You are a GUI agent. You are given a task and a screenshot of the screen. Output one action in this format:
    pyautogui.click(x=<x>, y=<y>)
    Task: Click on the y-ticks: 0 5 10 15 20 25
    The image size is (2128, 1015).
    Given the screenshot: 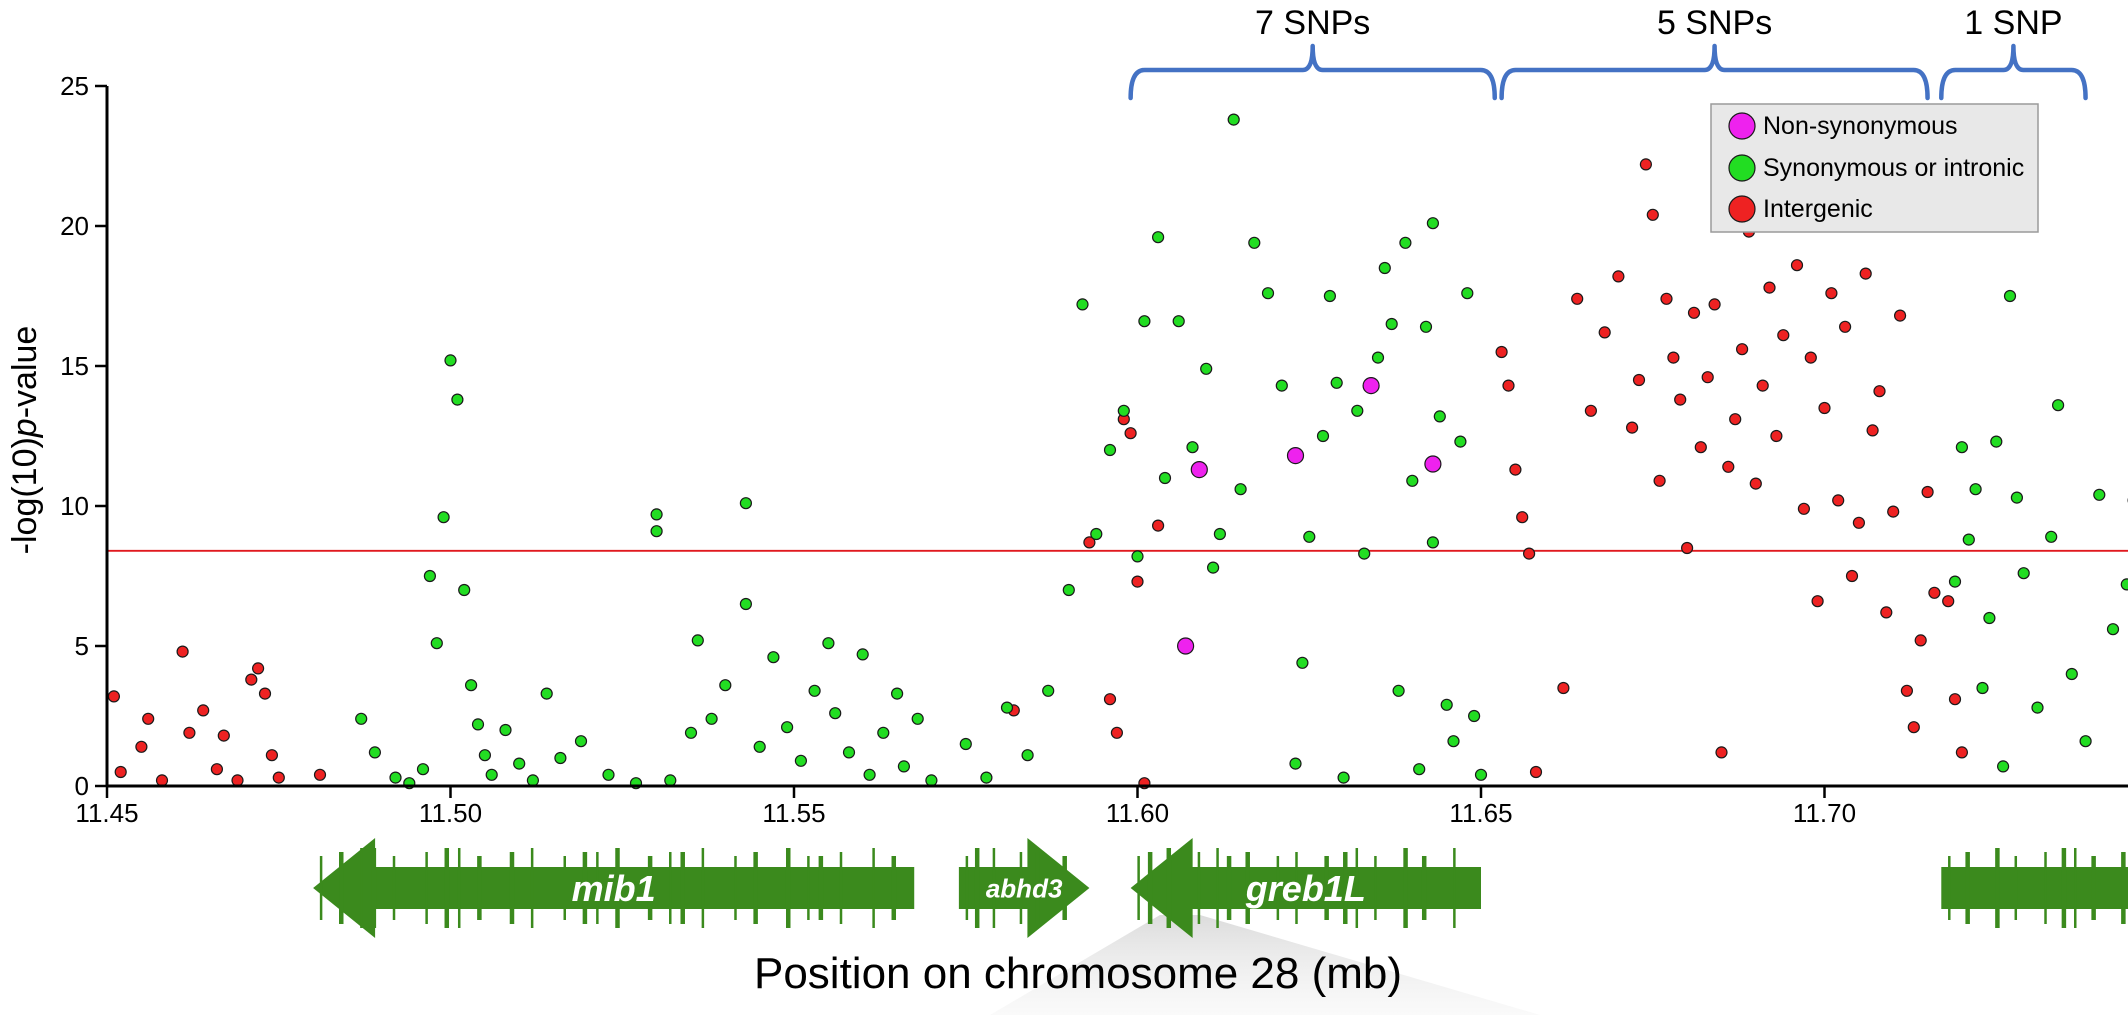 What is the action you would take?
    pyautogui.click(x=83, y=436)
    